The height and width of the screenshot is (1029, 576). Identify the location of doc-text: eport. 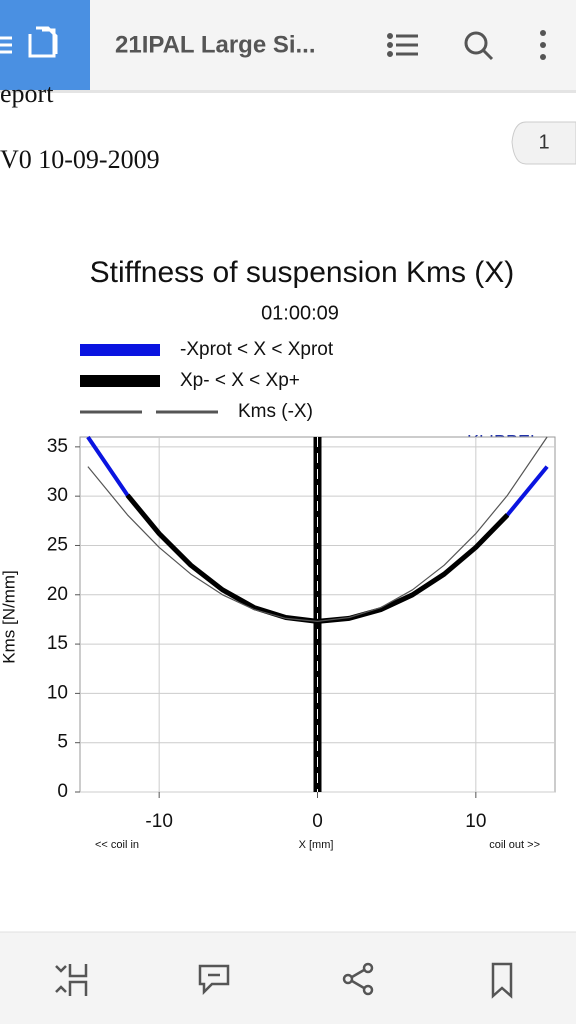
(27, 93).